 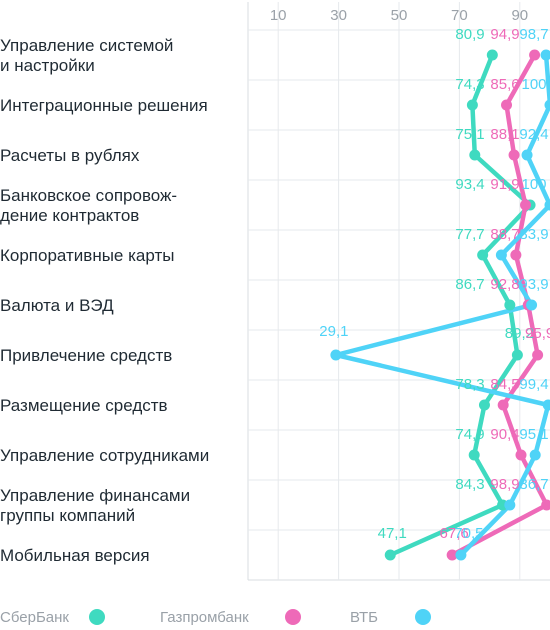 I want to click on value-label: 75,1, so click(x=469, y=134).